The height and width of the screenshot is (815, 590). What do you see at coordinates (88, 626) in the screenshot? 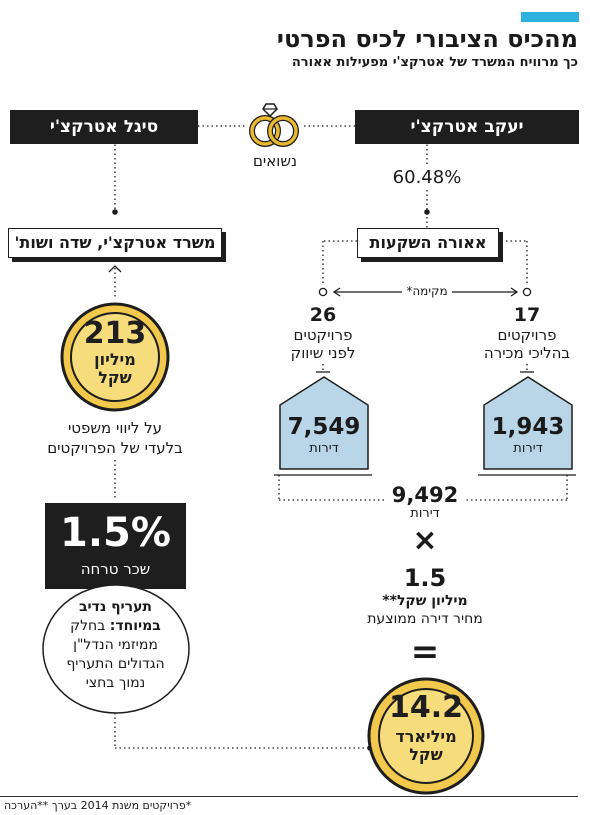
I see `note-rest-1: בחלק` at bounding box center [88, 626].